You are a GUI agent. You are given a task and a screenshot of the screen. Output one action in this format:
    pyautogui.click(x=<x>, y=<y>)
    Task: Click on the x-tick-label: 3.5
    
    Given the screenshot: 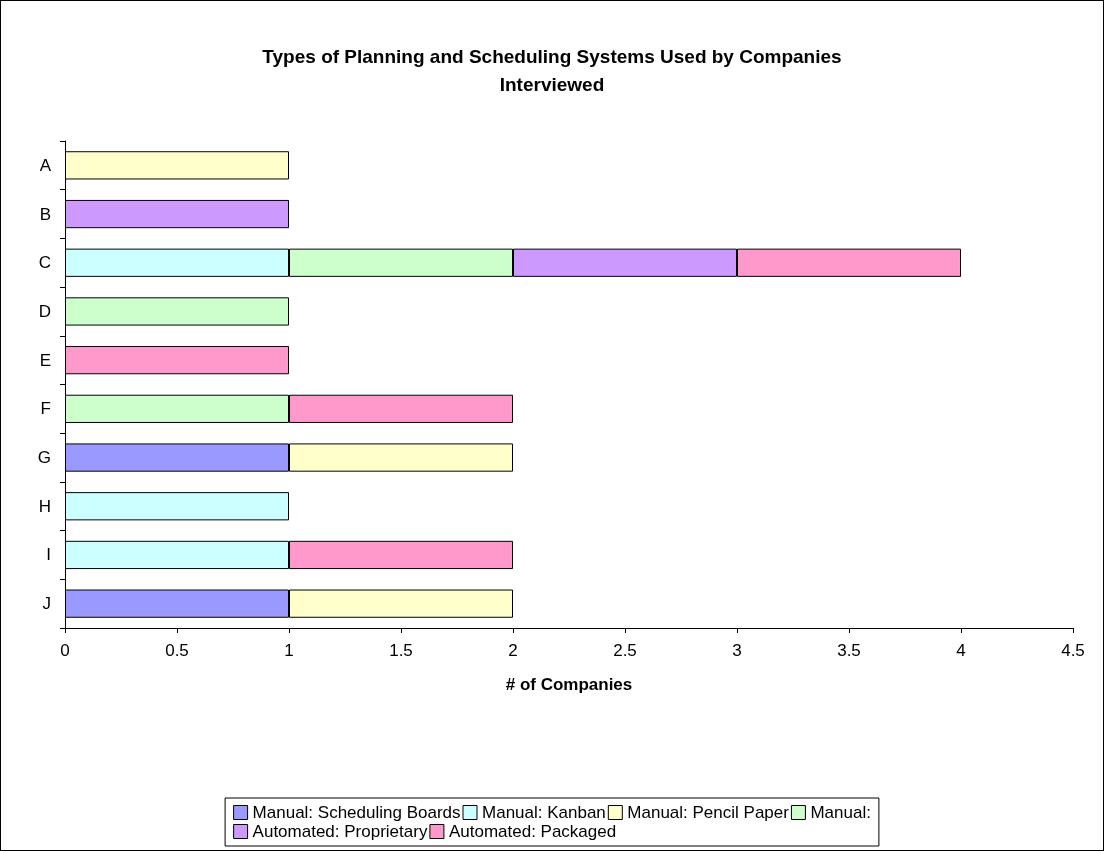 What is the action you would take?
    pyautogui.click(x=849, y=650)
    